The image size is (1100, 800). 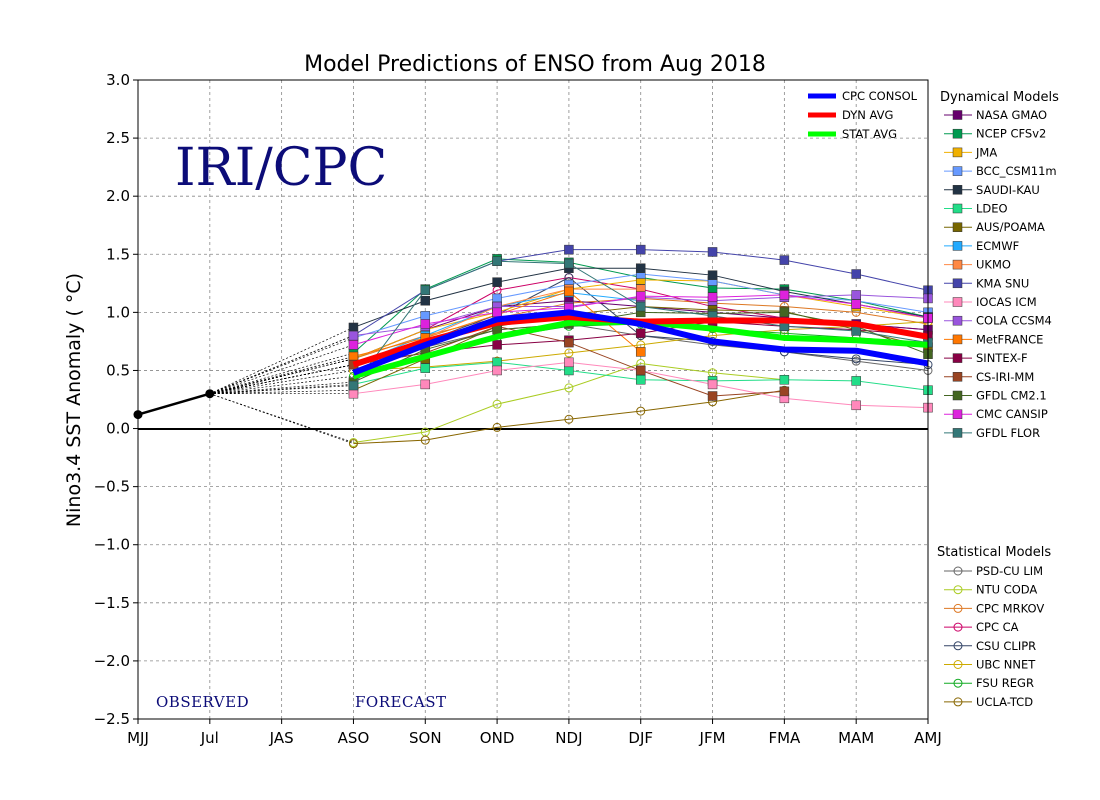 What do you see at coordinates (997, 627) in the screenshot?
I see `legend-label-cpc-ca: CPC CA` at bounding box center [997, 627].